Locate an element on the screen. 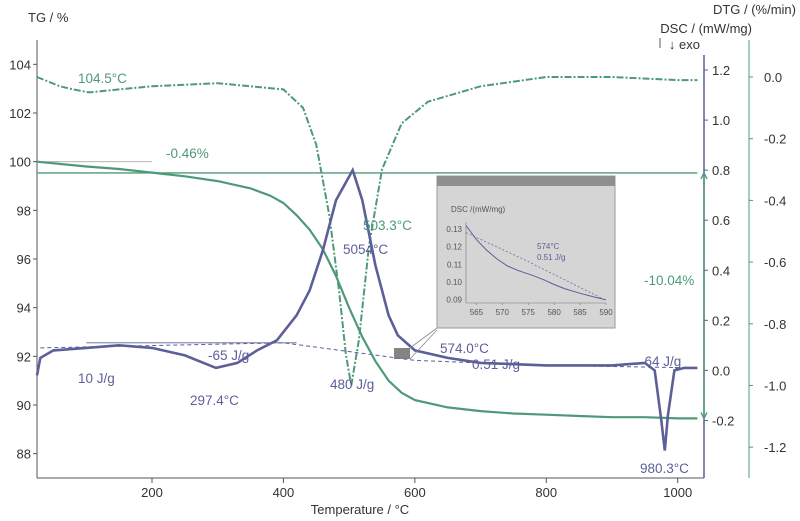  inset-dsc-curve is located at coordinates (536, 263).